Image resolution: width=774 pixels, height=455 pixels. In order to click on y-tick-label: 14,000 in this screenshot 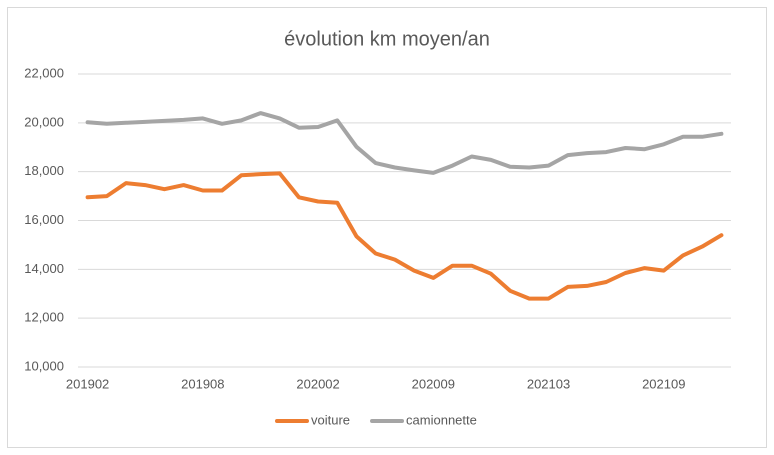, I will do `click(44, 268)`.